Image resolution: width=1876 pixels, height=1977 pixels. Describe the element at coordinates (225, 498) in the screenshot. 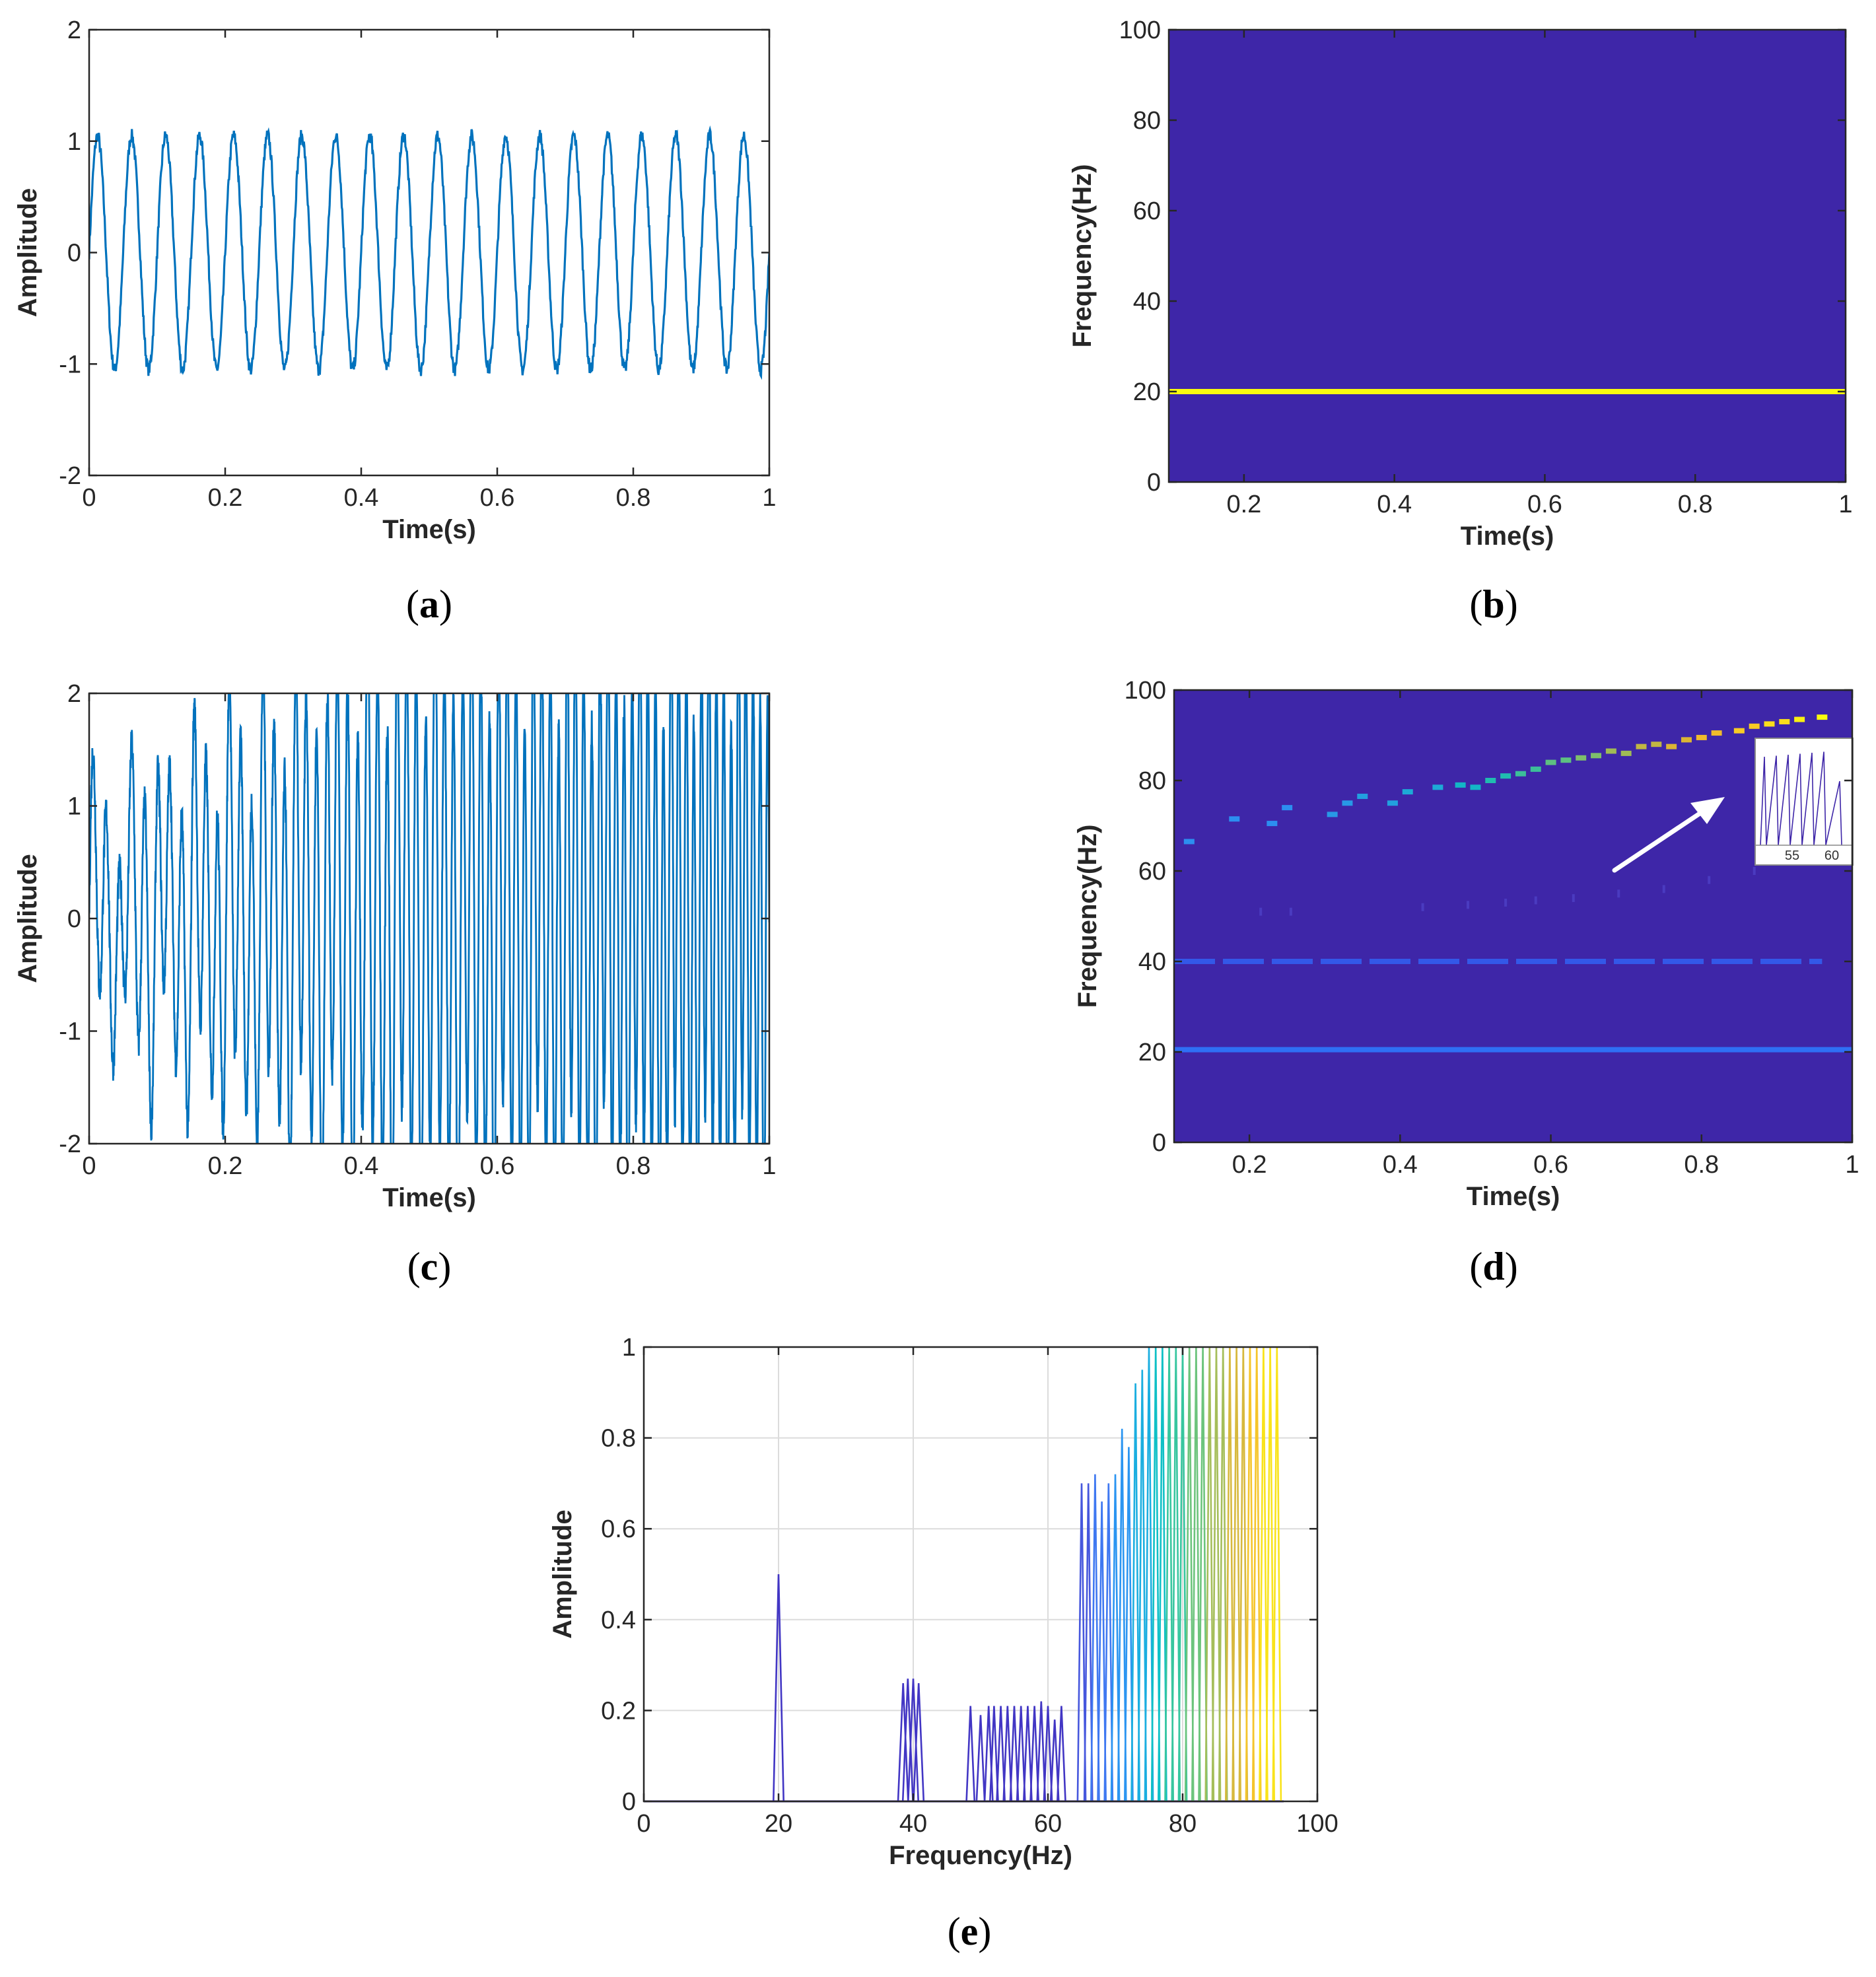

I see `x-tick-label: 0.2` at that location.